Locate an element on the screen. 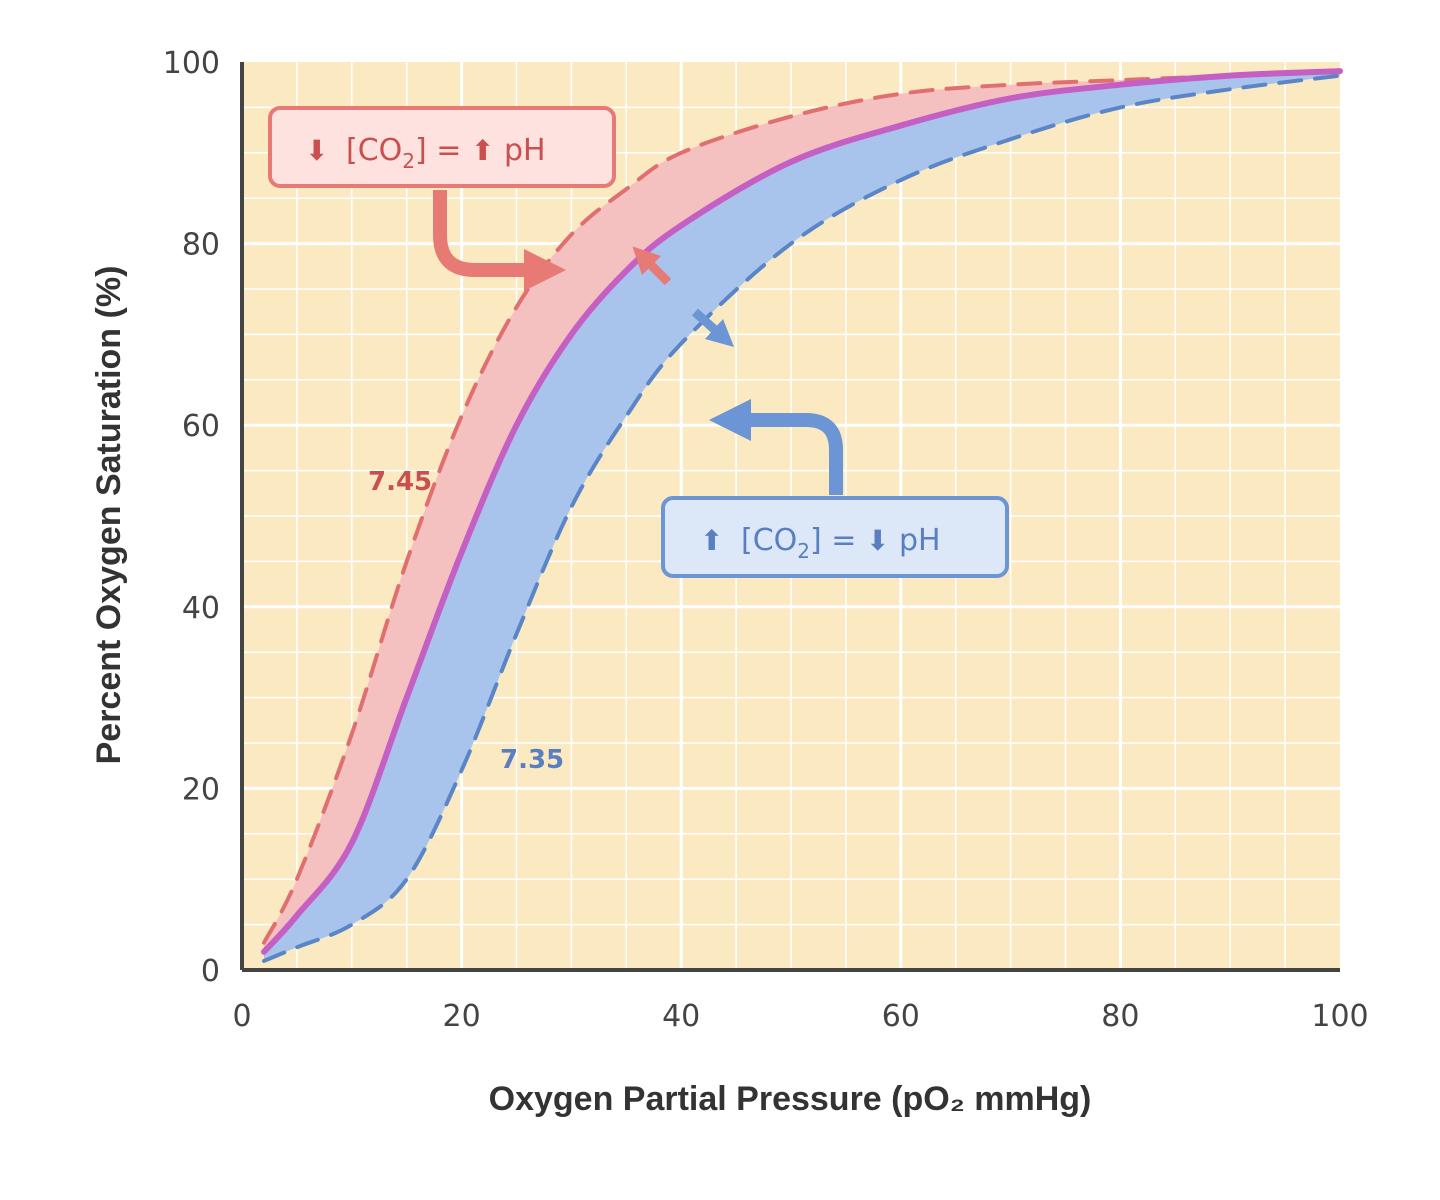  right-shift-text: ⬆ [CO2] = ⬇ pH is located at coordinates (820, 543).